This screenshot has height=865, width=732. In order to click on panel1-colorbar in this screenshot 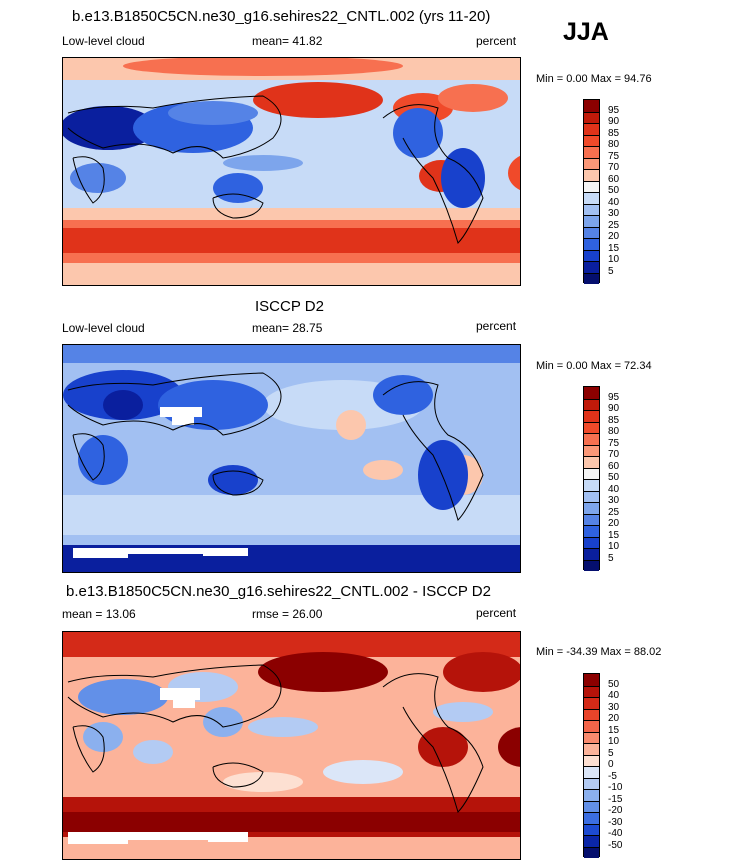, I will do `click(591, 191)`.